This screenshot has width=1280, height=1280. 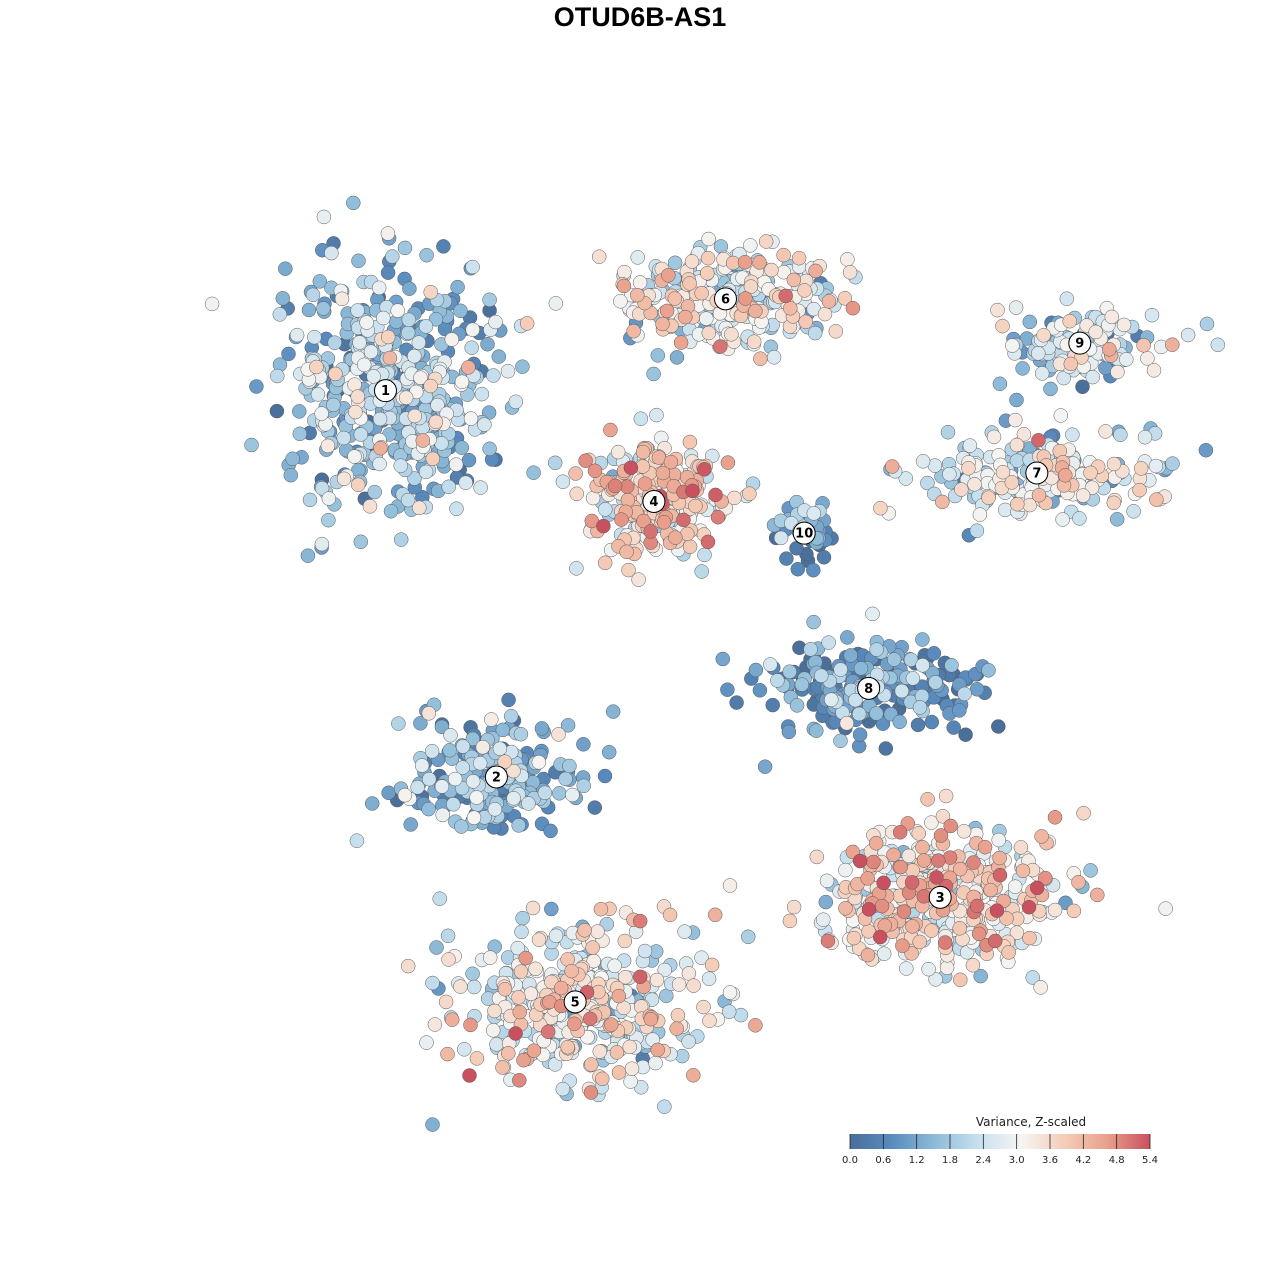 I want to click on cluster-label-2: 2, so click(x=496, y=777).